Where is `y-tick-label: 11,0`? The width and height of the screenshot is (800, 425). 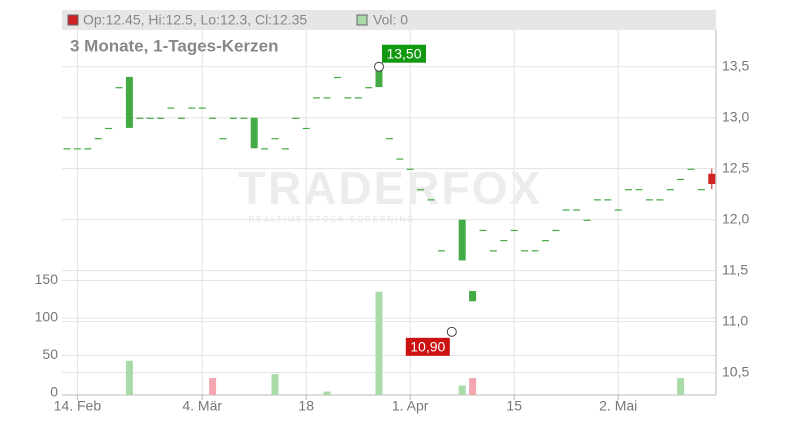
y-tick-label: 11,0 is located at coordinates (735, 320).